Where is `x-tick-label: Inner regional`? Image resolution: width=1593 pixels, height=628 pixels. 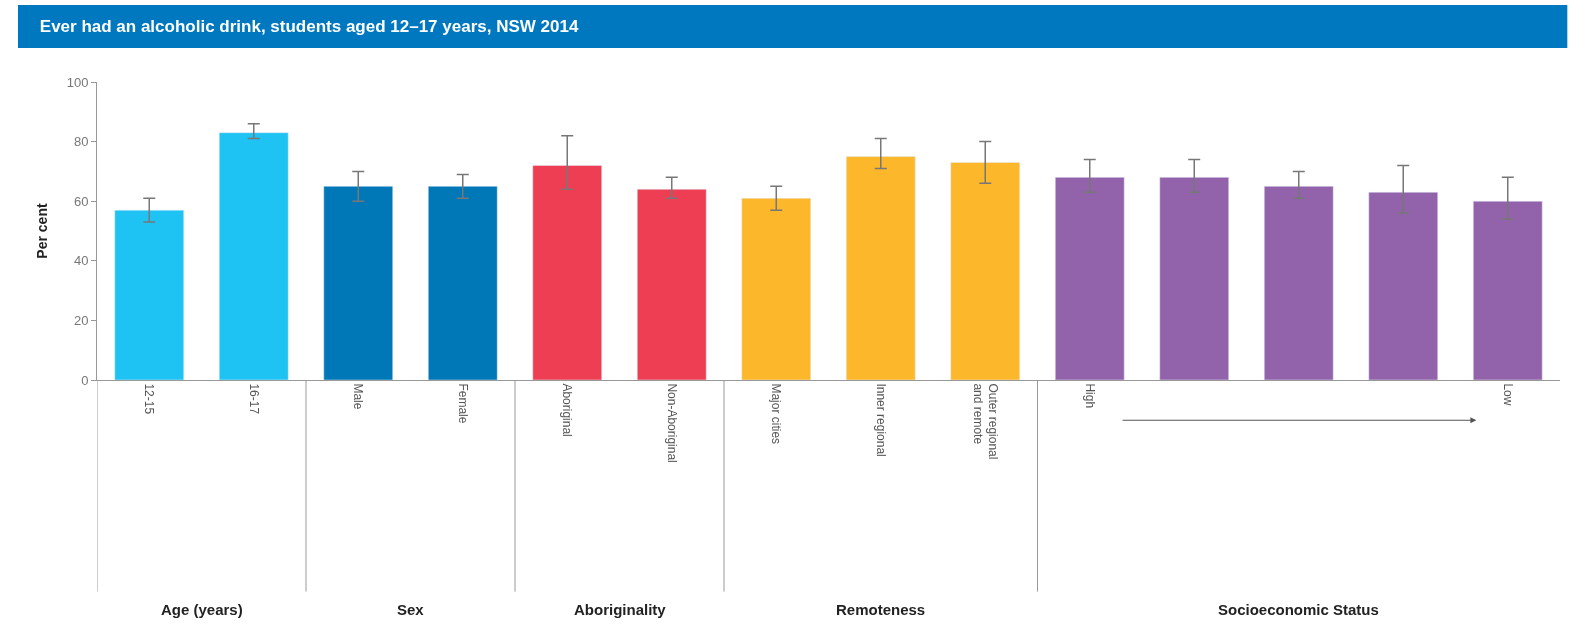
x-tick-label: Inner regional is located at coordinates (880, 420).